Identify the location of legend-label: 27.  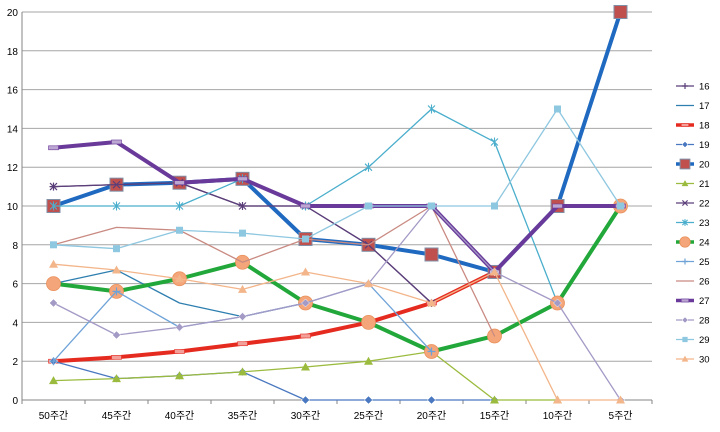
(704, 301).